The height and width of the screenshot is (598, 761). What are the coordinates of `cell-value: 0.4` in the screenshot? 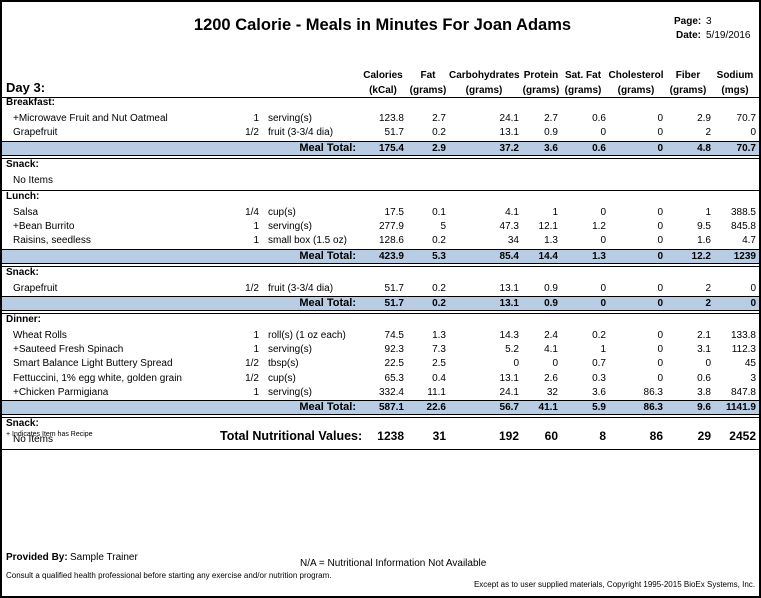 It's located at (439, 378).